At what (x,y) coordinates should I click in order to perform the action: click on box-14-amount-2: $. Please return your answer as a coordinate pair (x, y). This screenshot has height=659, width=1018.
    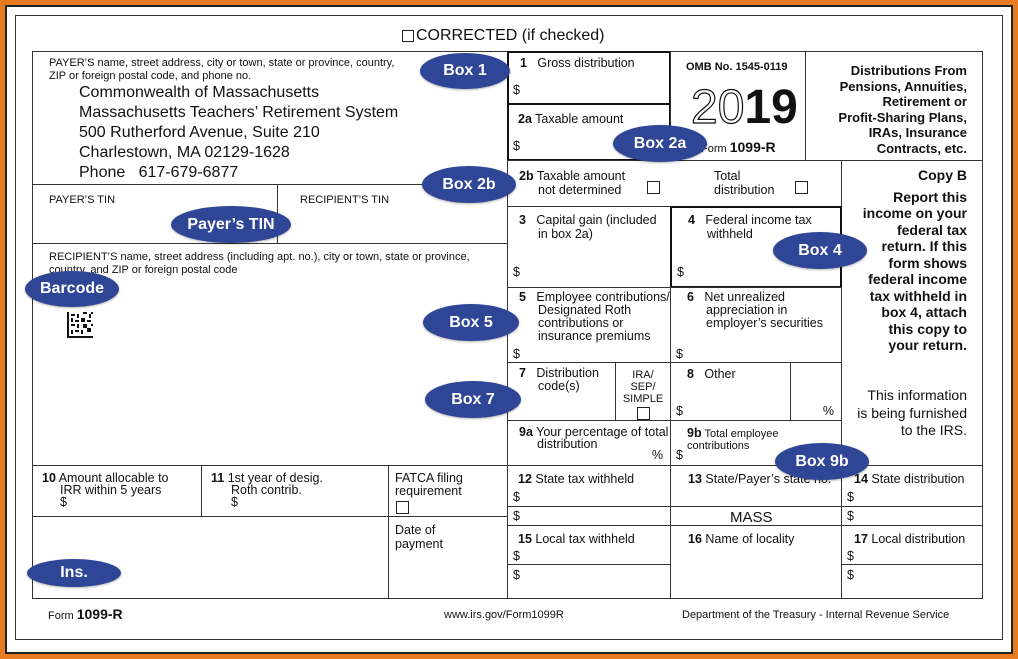
    Looking at the image, I should click on (850, 516).